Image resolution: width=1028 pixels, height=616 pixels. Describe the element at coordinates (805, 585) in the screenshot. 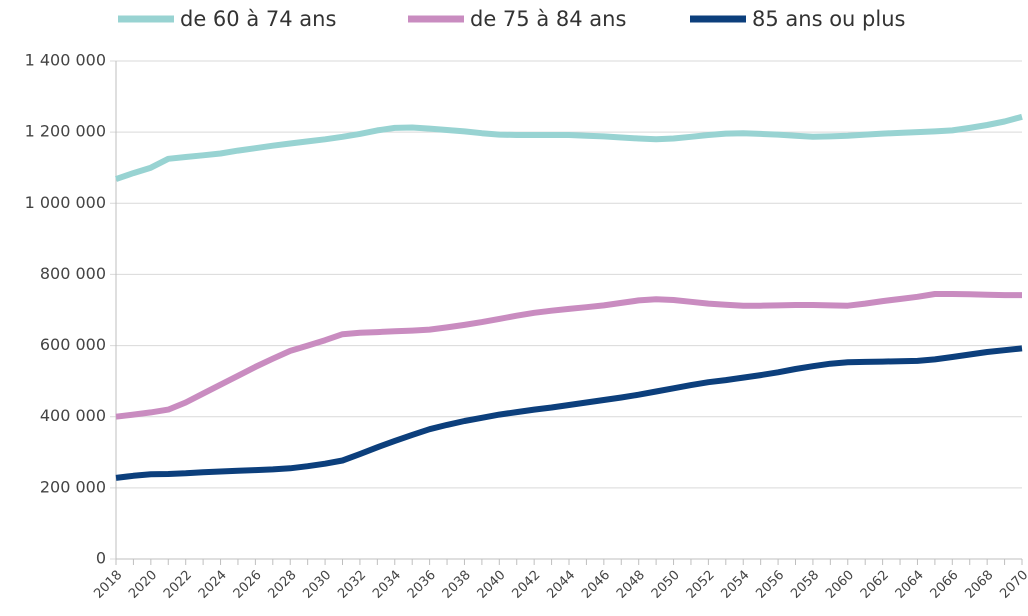

I see `x-tick-label: 2058` at that location.